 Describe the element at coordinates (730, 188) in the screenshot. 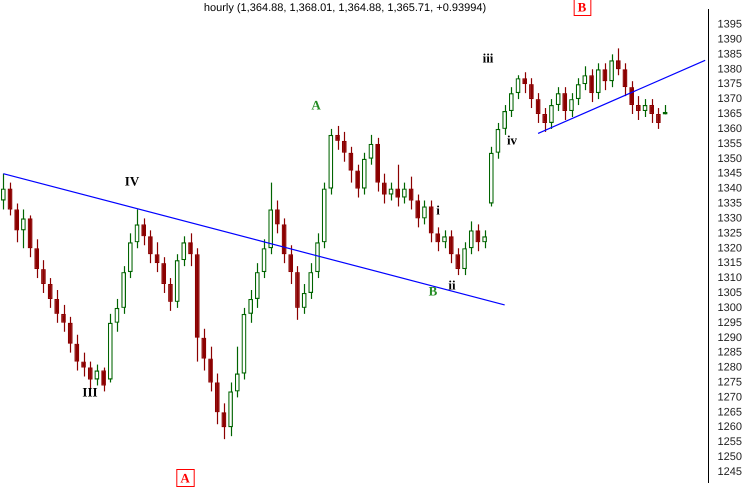

I see `y-tick-label: 1340` at that location.